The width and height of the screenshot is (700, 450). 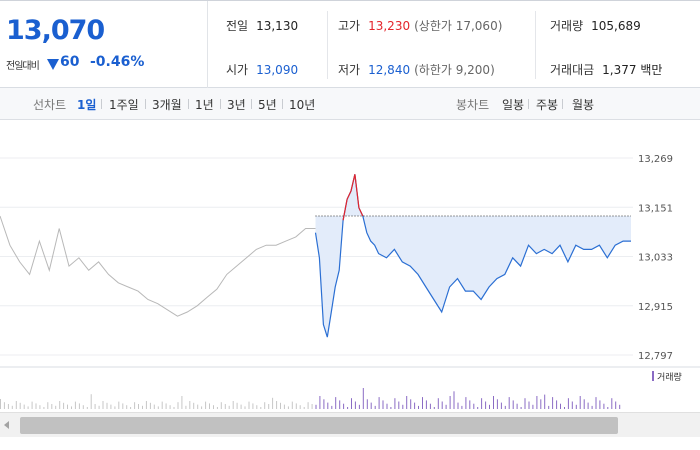 I want to click on candle-monthly-tab: 월봉, so click(x=583, y=105).